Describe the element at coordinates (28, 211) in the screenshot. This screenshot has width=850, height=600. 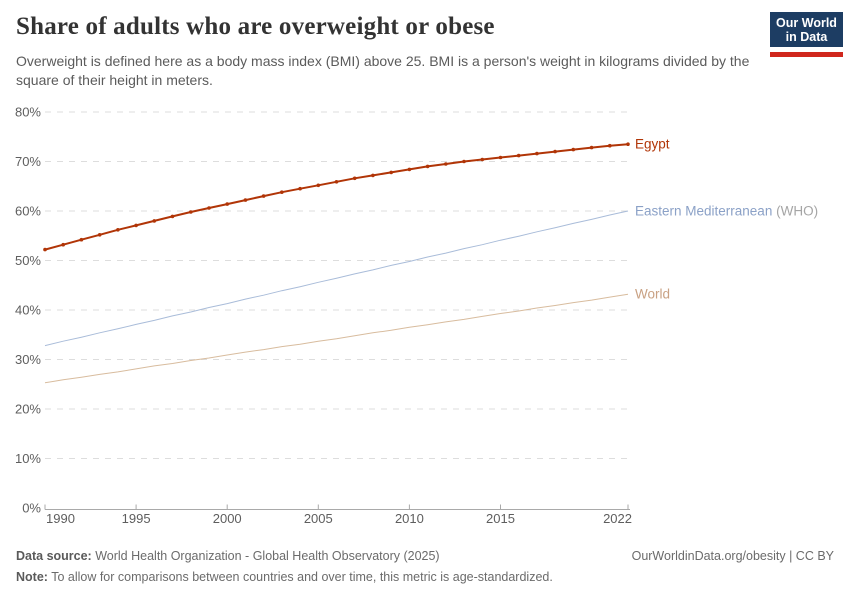
I see `y-axis-tick-label: 60%` at that location.